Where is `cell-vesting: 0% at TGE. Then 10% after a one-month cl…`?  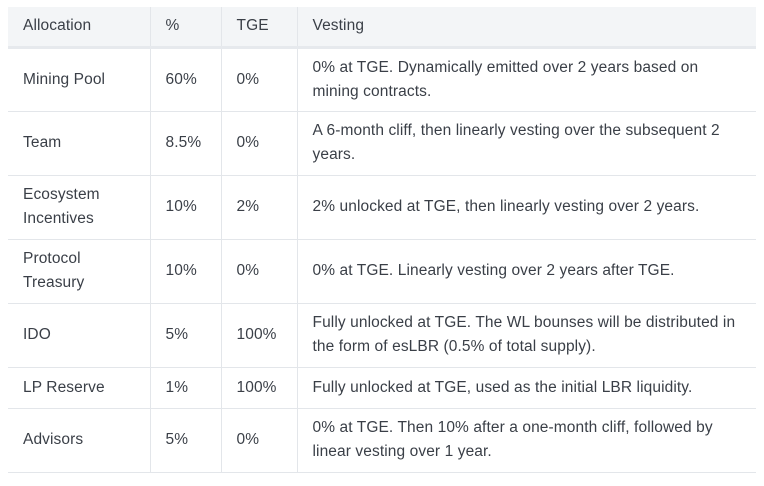 cell-vesting: 0% at TGE. Then 10% after a one-month cl… is located at coordinates (526, 440).